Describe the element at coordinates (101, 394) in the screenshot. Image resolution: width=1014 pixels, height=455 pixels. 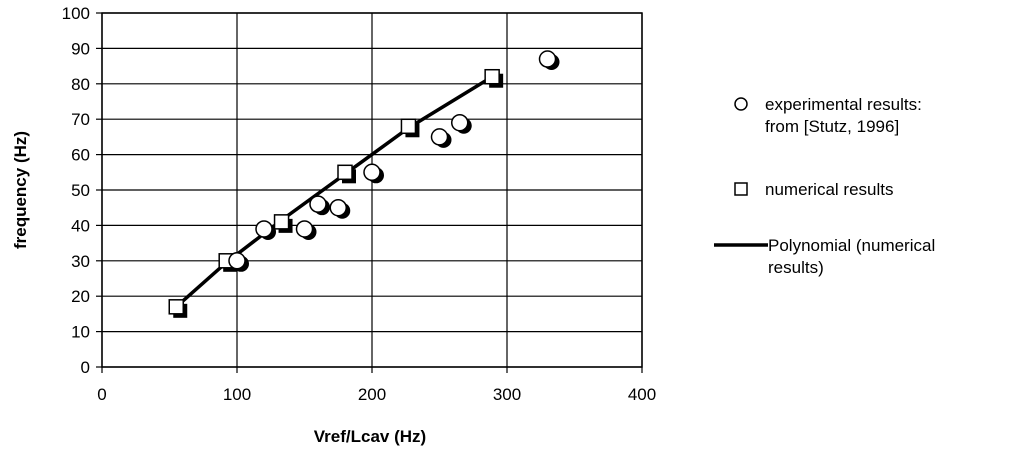
I see `x-tick-label: 0` at that location.